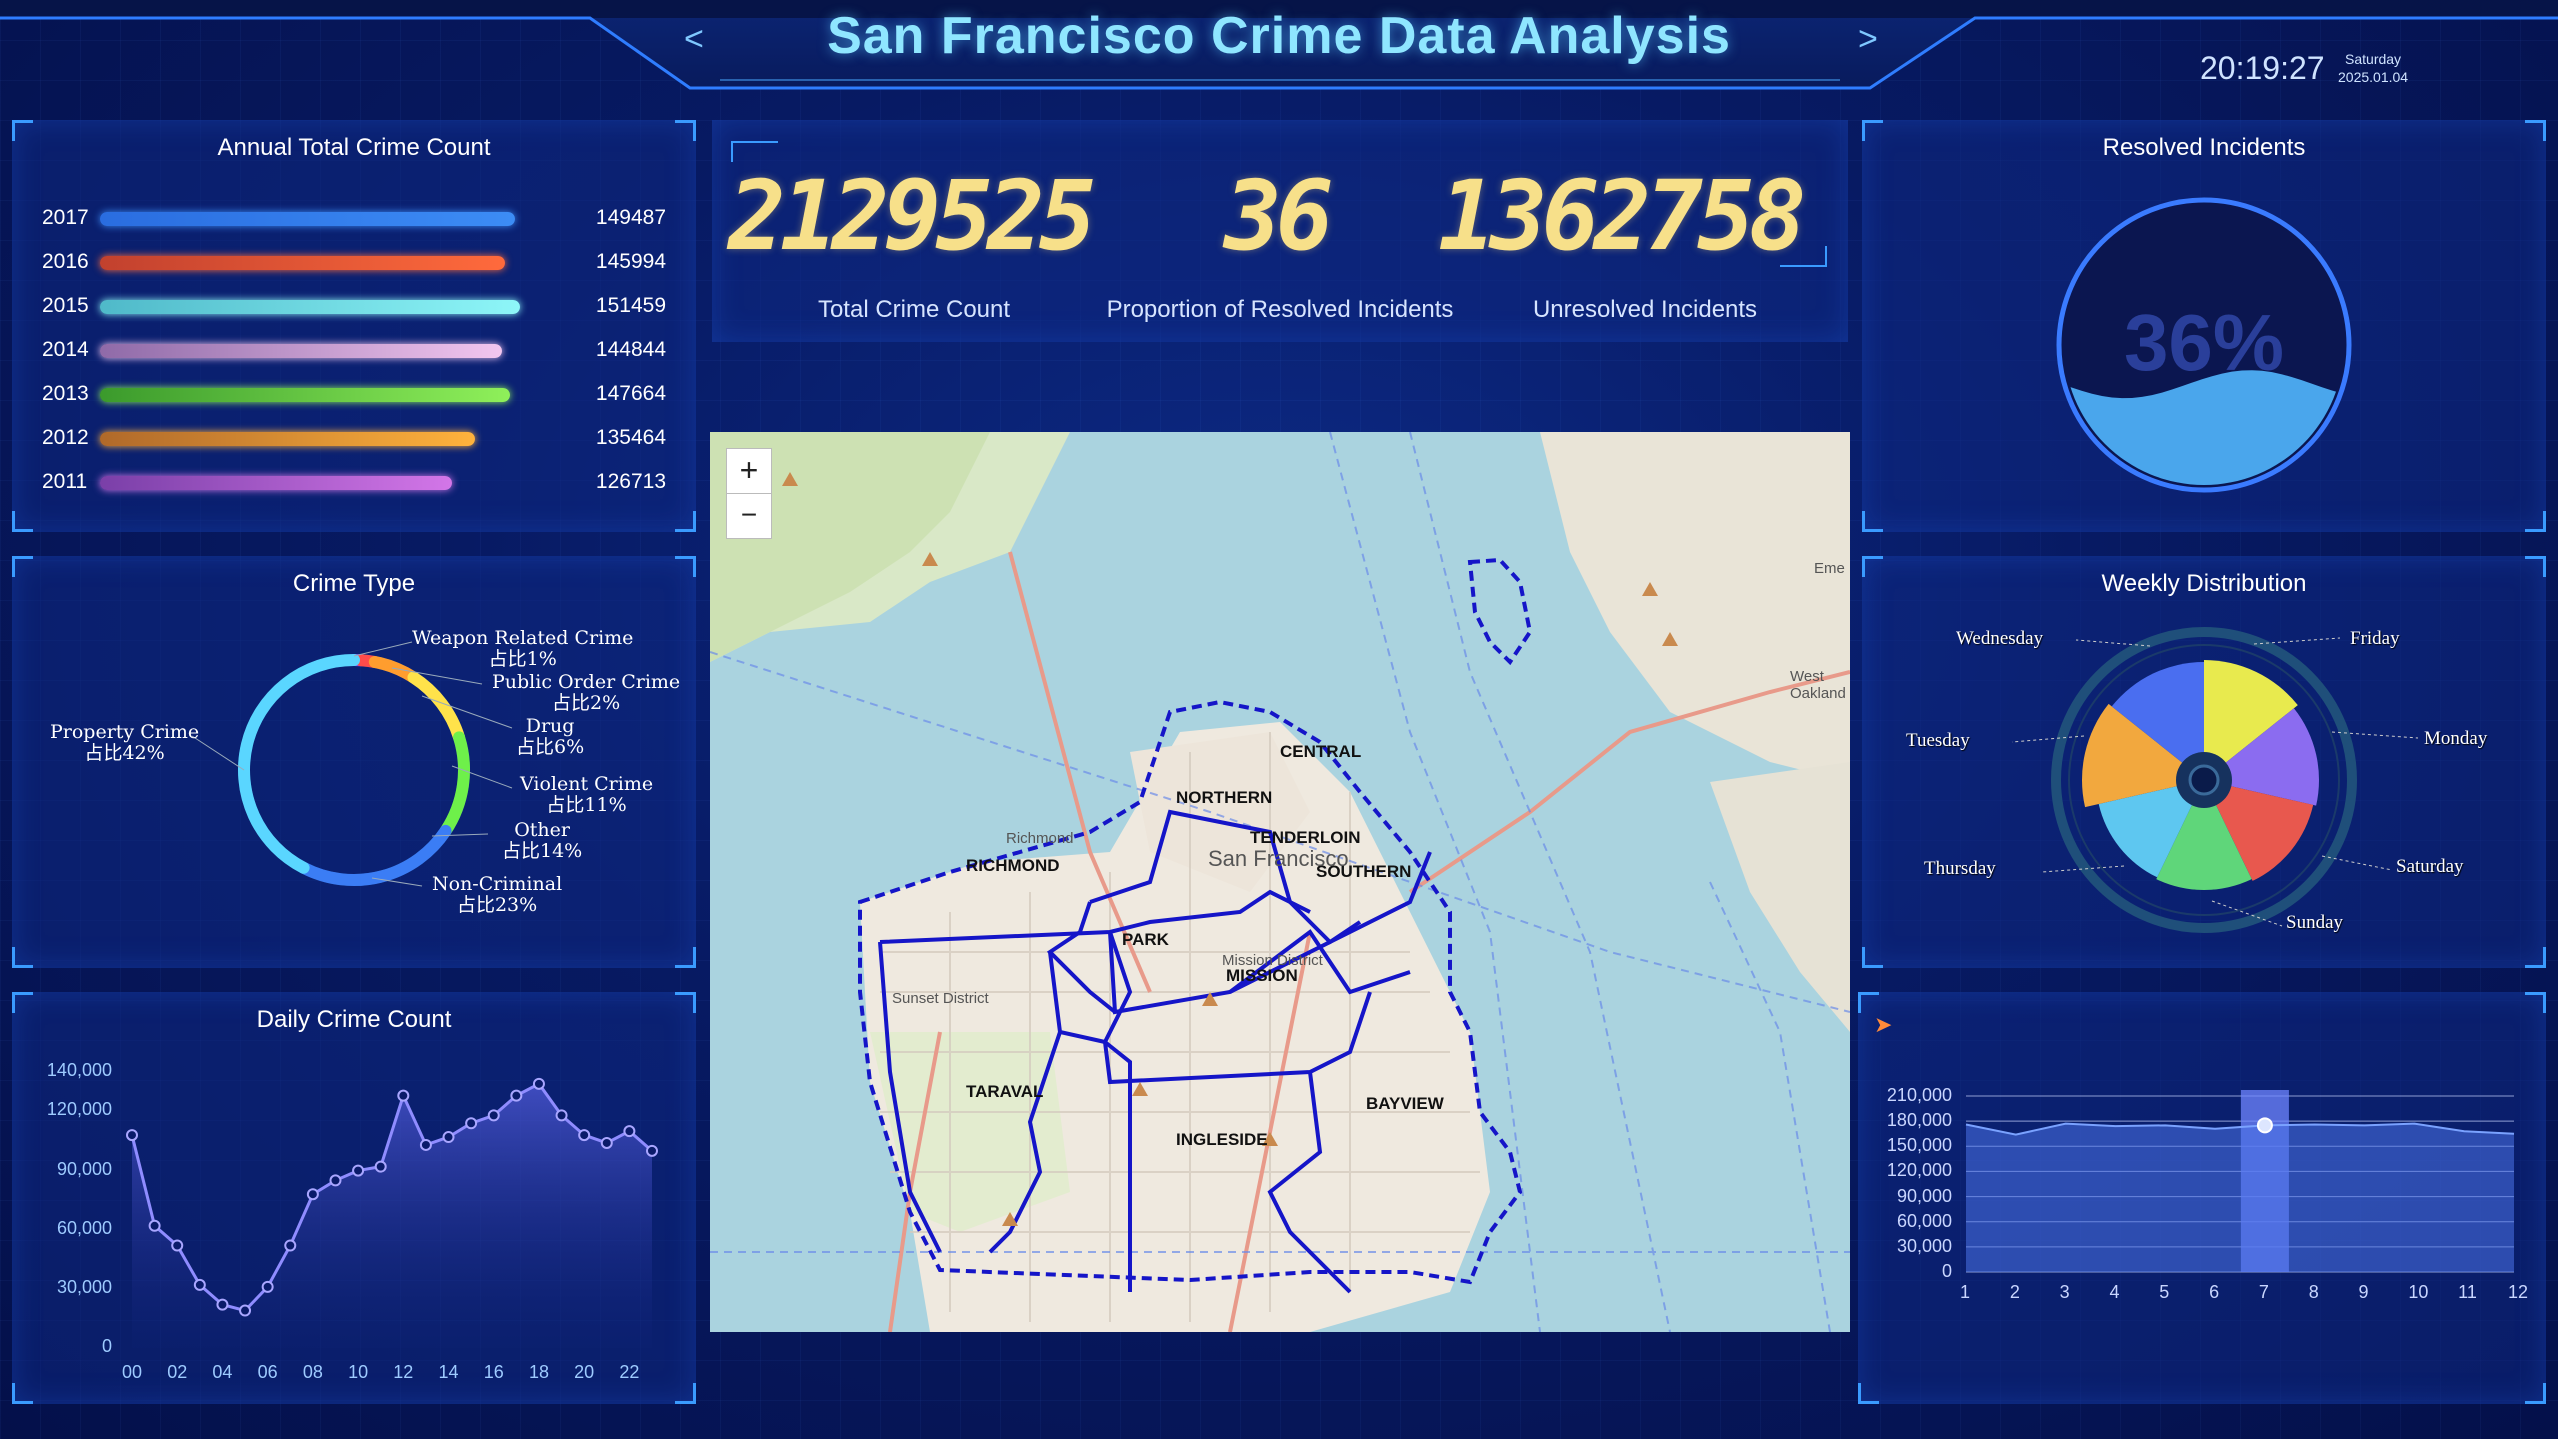  I want to click on annual-value-label: 126713, so click(630, 481).